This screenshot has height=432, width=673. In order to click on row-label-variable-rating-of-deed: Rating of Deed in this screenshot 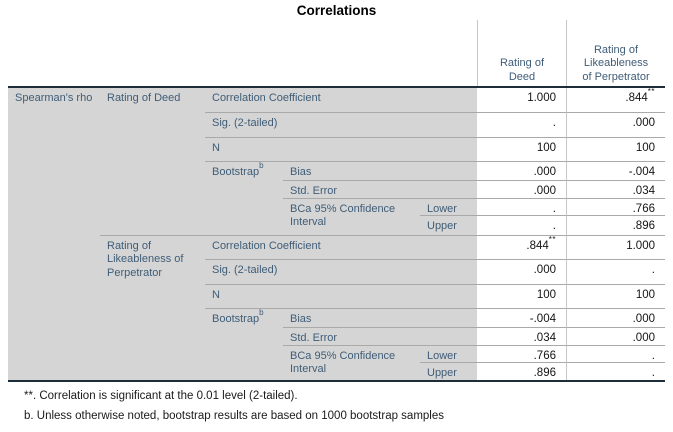, I will do `click(152, 161)`.